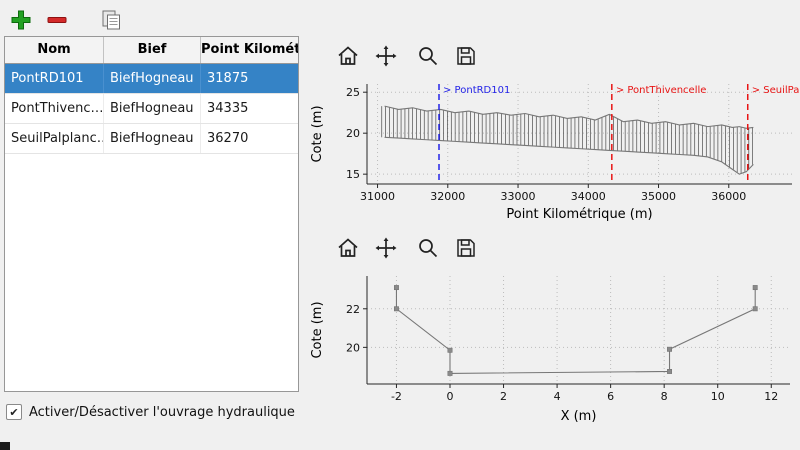  What do you see at coordinates (518, 196) in the screenshot?
I see `svg-text: 33000` at bounding box center [518, 196].